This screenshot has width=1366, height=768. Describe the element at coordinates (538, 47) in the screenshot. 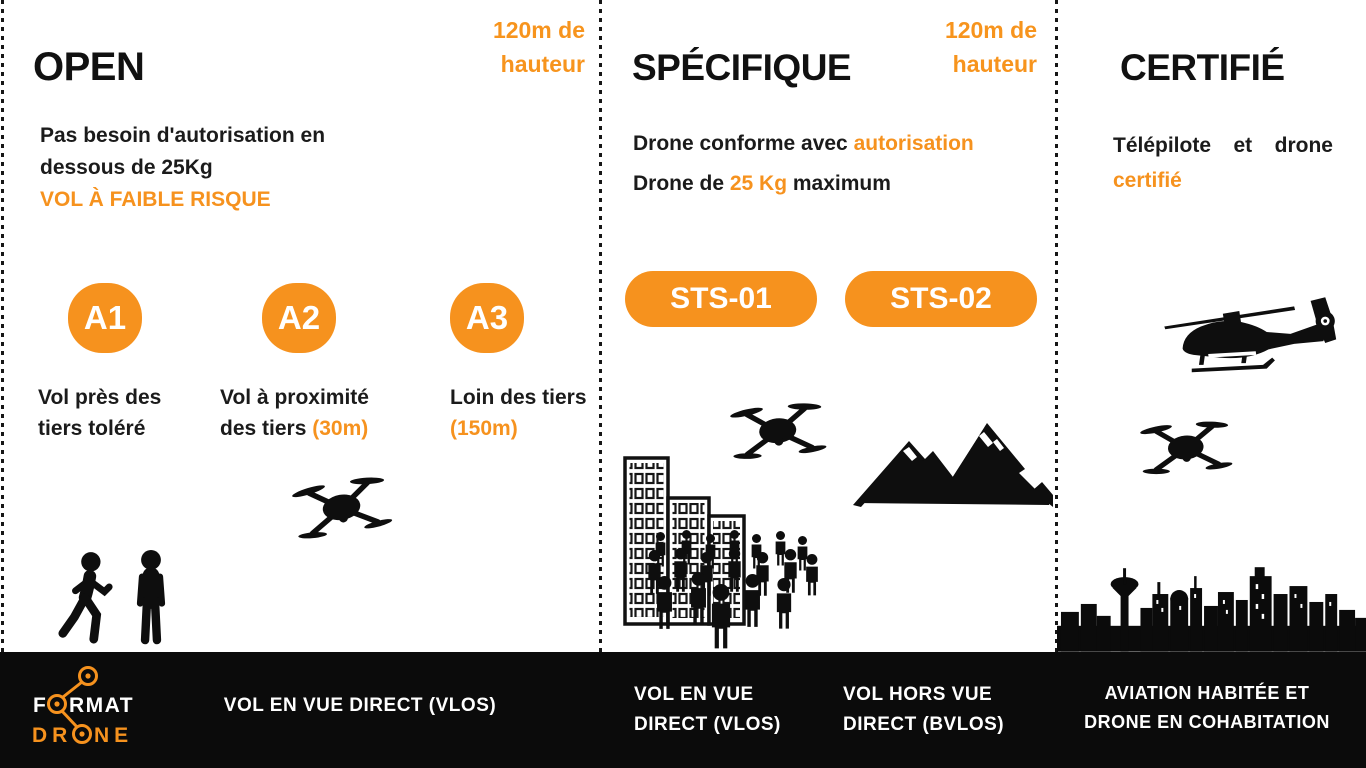

I see `open-height-limit: 120m de hauteur` at that location.